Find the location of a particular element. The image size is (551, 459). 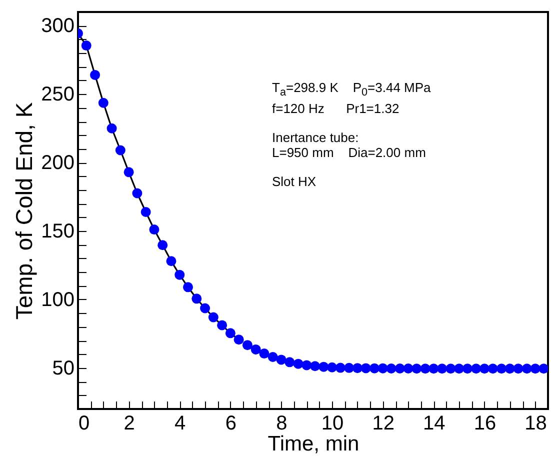

x-tick-label: 14 is located at coordinates (434, 423).